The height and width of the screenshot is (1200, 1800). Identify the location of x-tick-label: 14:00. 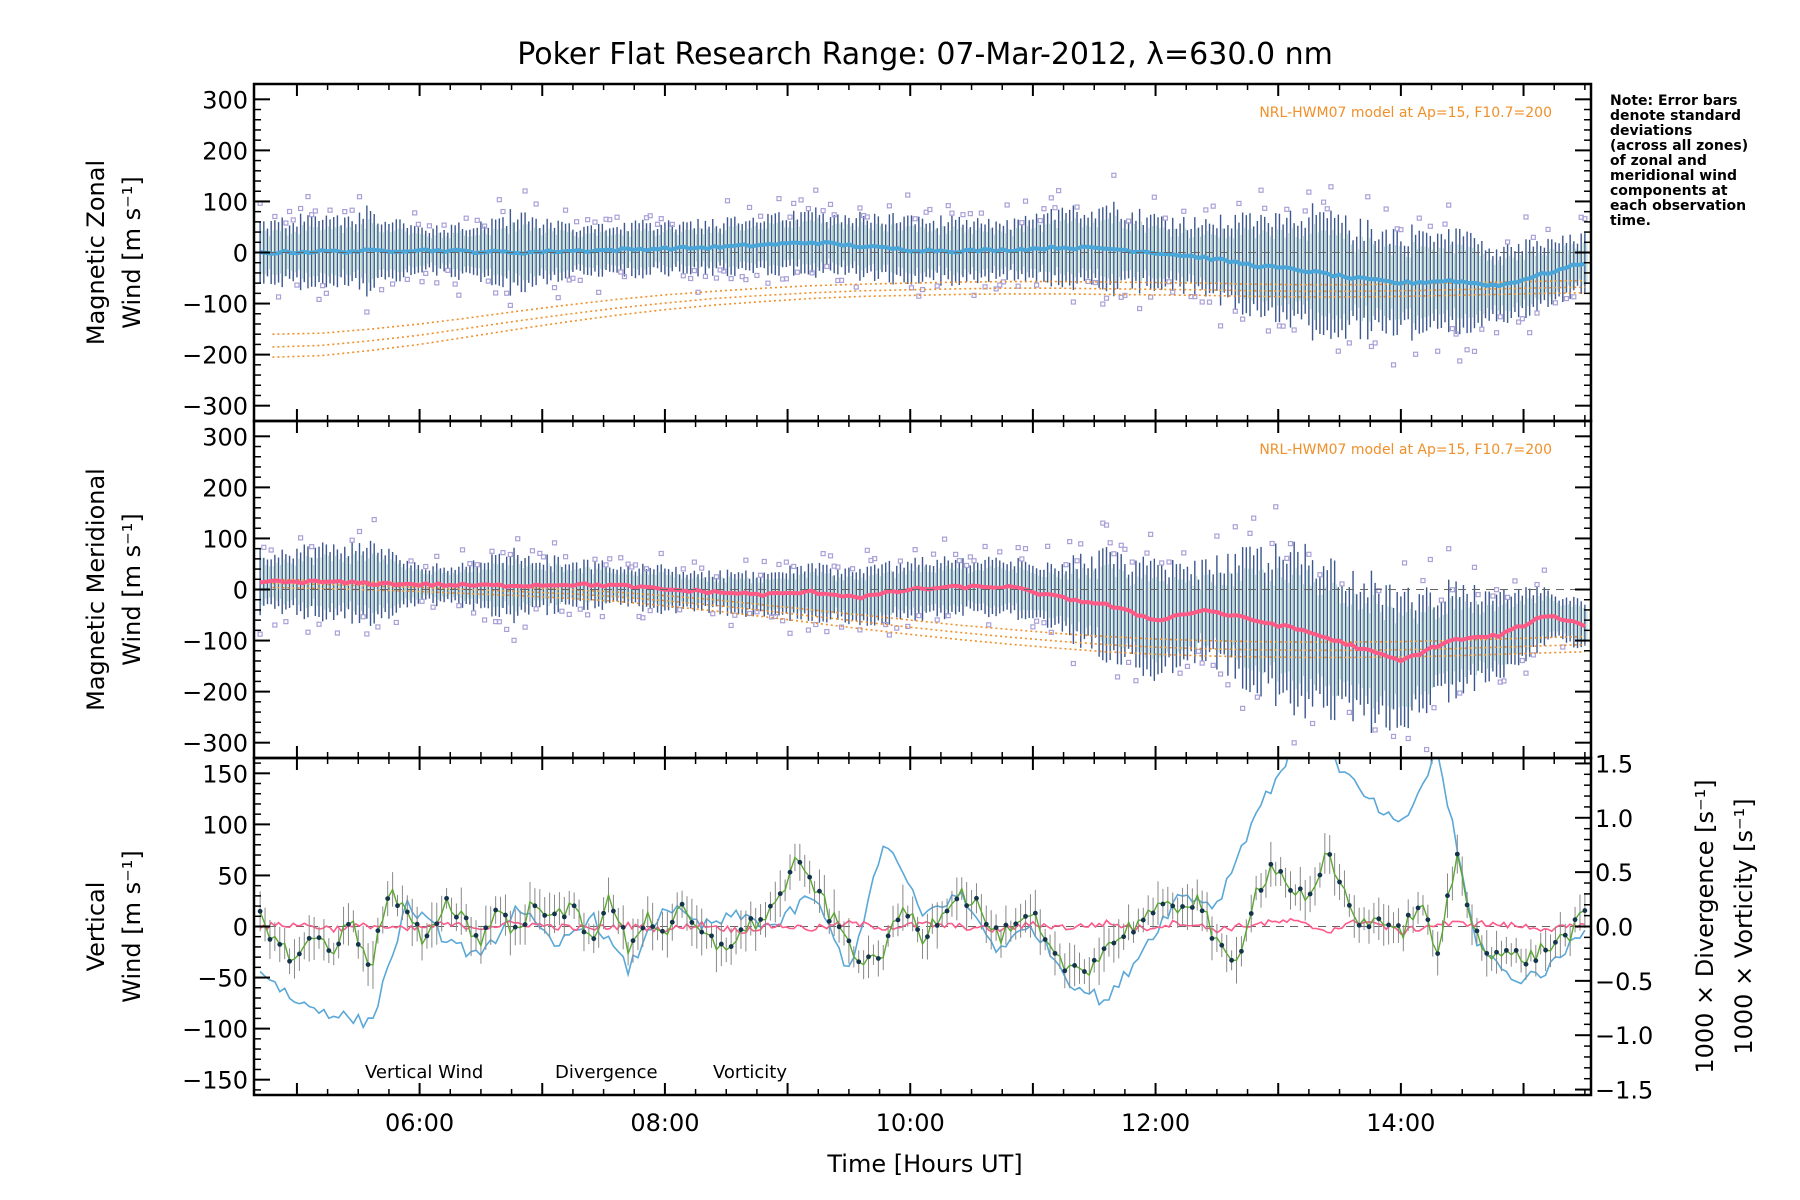
(1400, 1123).